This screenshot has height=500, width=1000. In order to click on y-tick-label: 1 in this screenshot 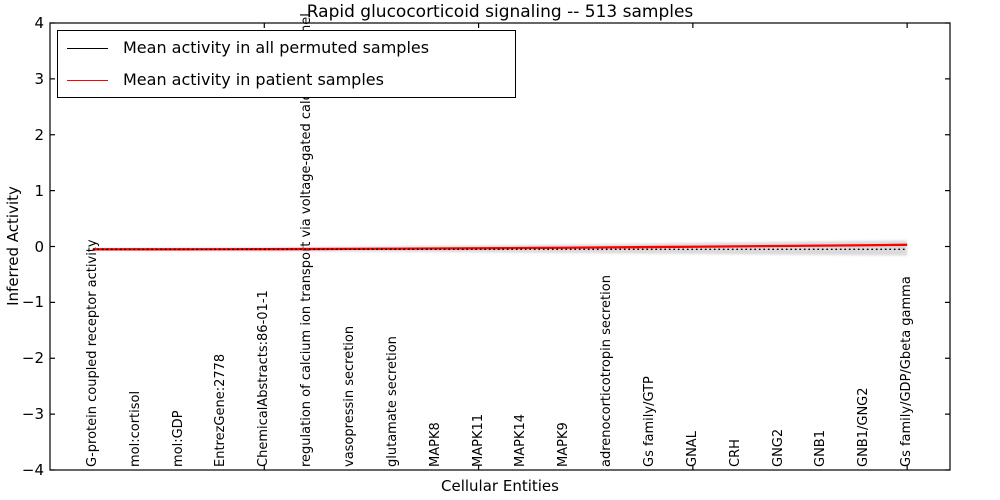, I will do `click(39, 190)`.